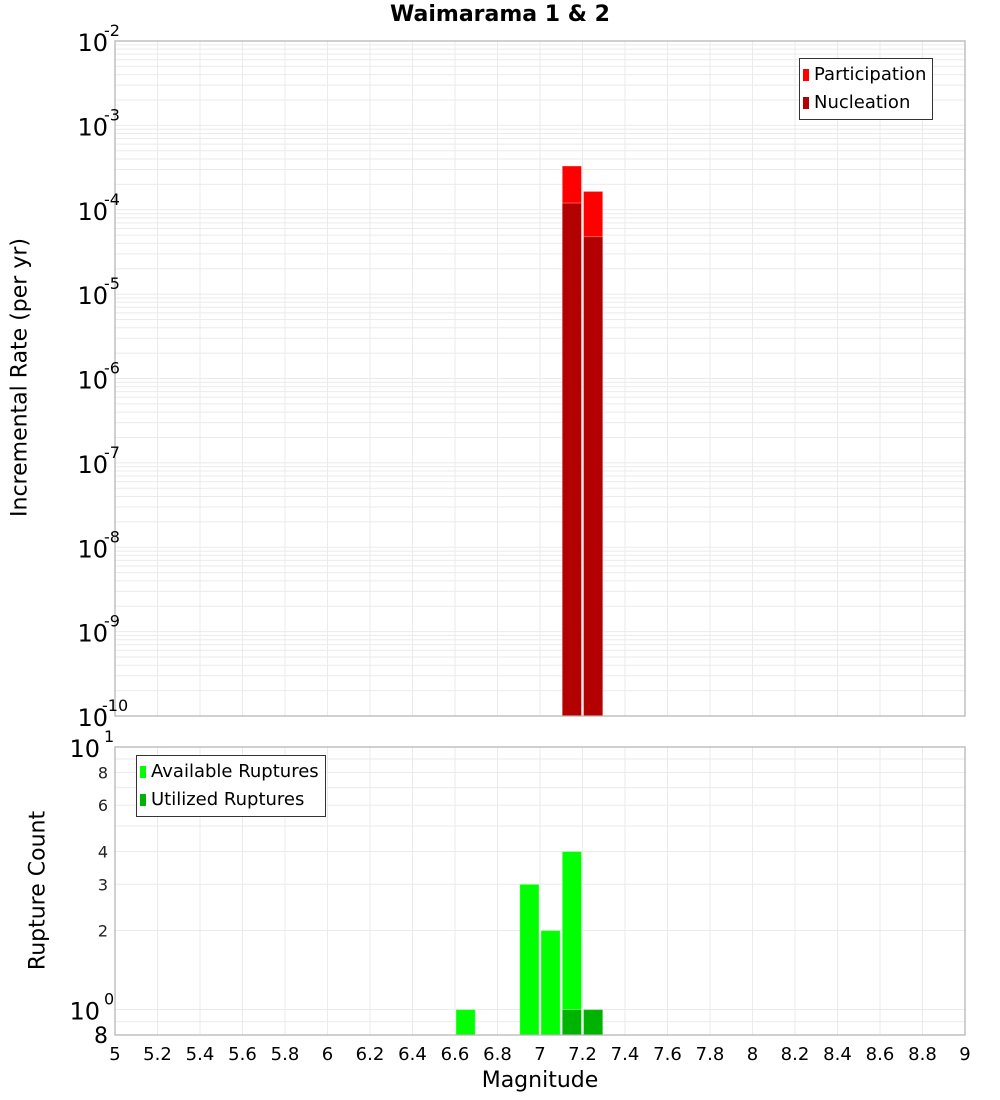 This screenshot has height=1100, width=1000. Describe the element at coordinates (795, 1054) in the screenshot. I see `x-tick-label: 8.2` at that location.